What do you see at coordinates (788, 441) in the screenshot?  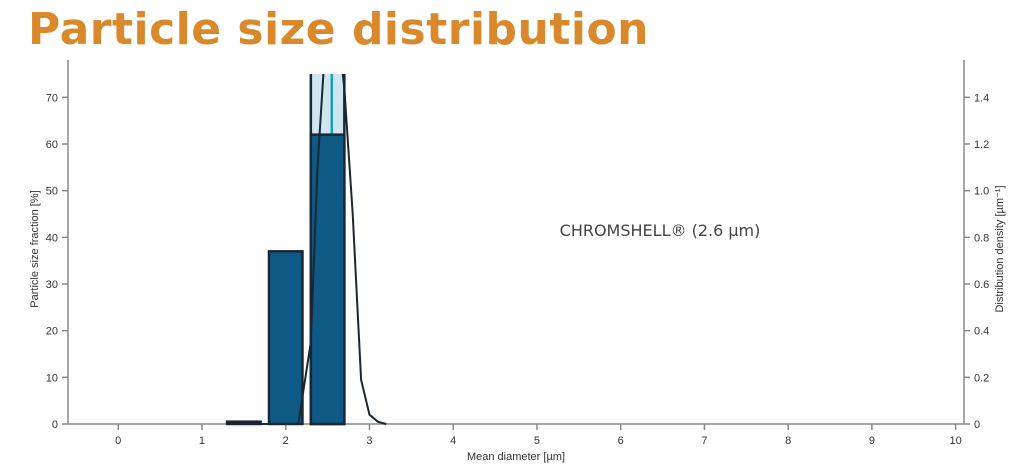 I see `x-tick-label: 8` at bounding box center [788, 441].